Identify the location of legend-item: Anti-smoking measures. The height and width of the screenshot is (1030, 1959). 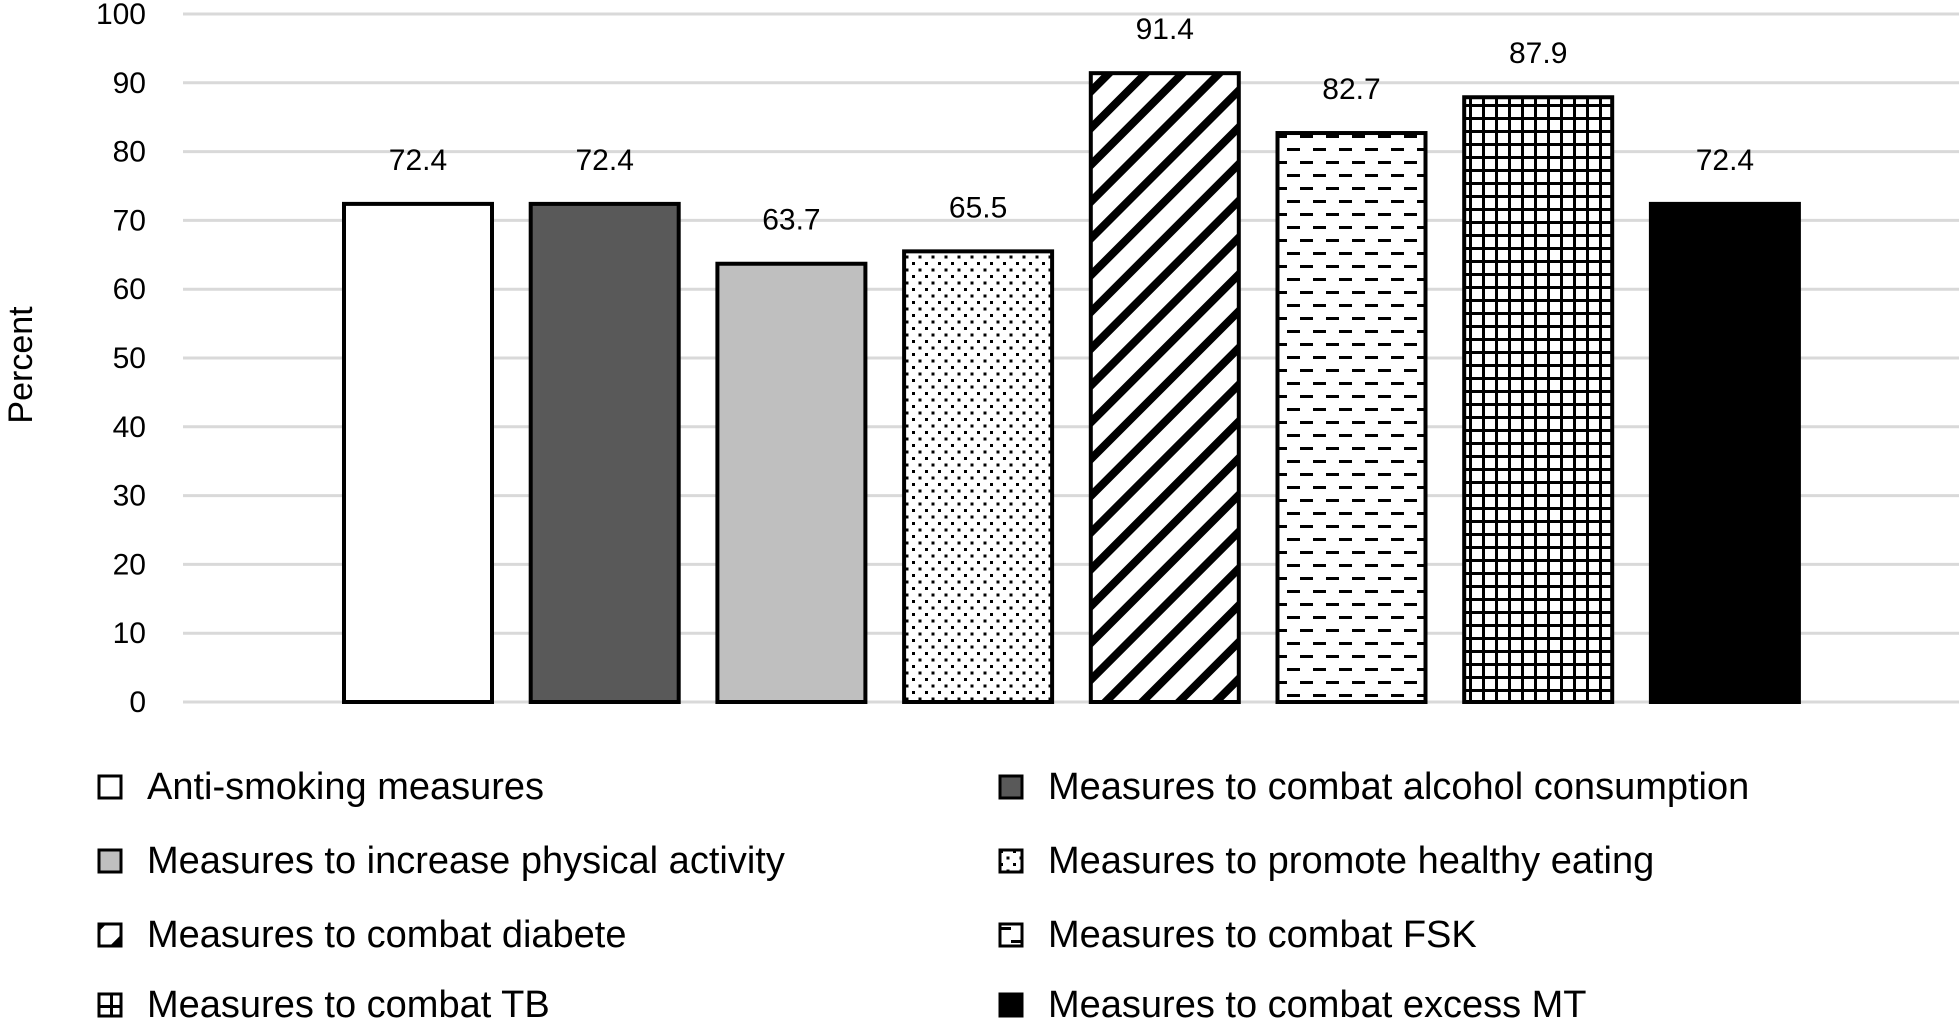
(320, 787).